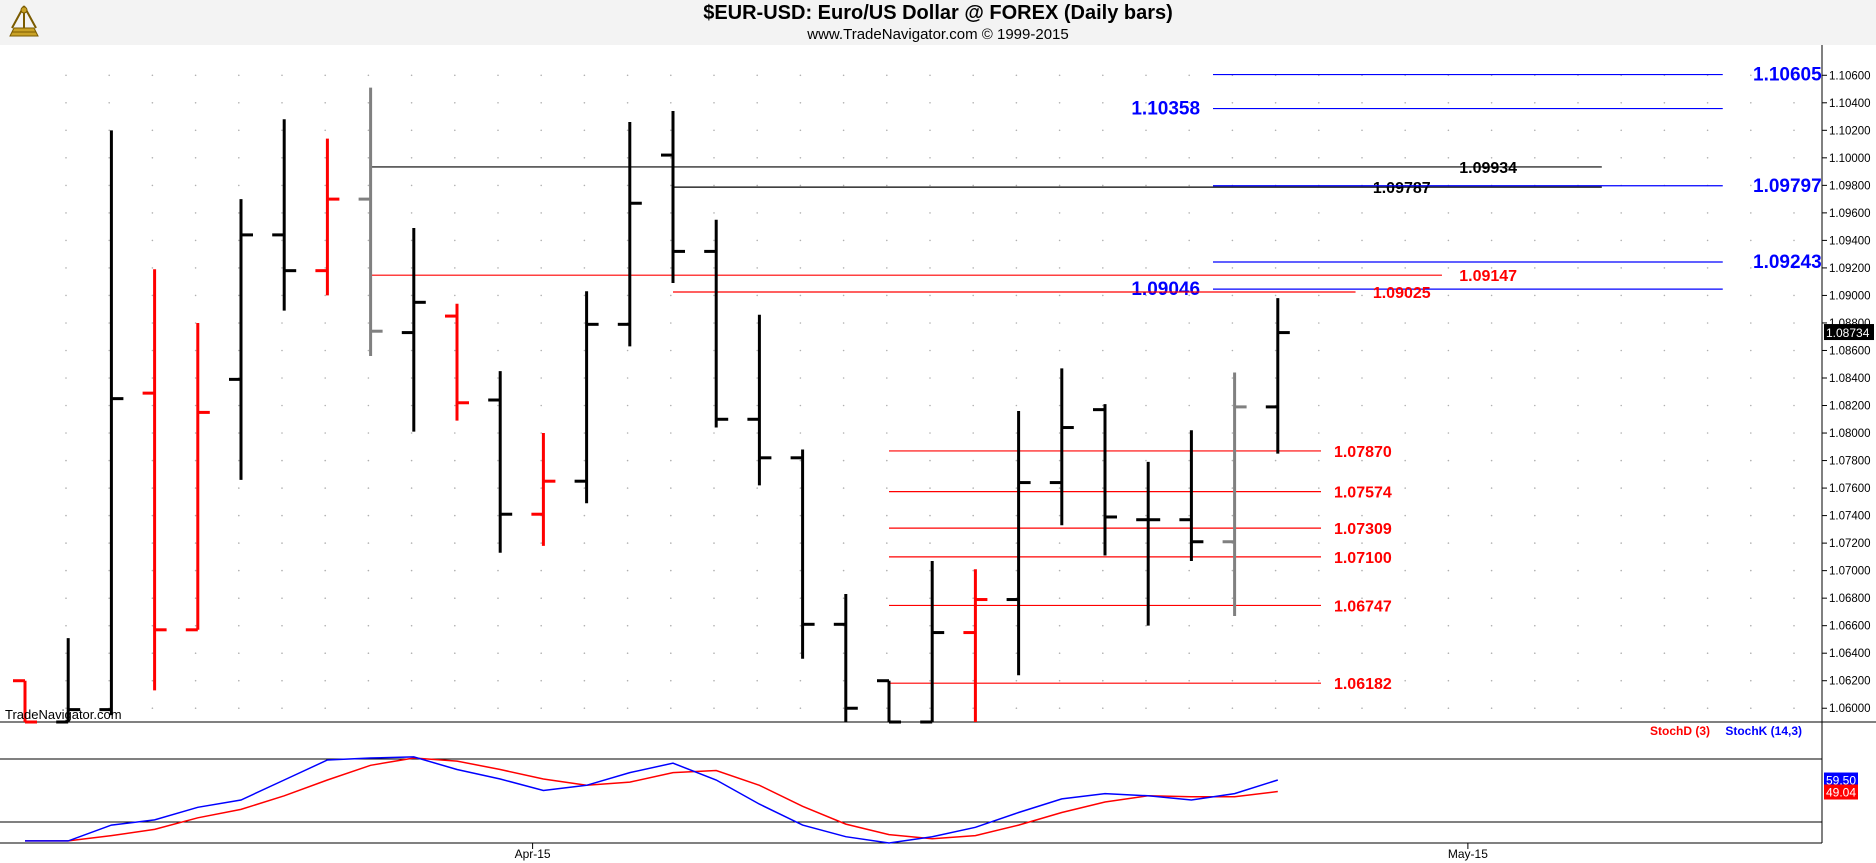 This screenshot has height=863, width=1876. What do you see at coordinates (1402, 188) in the screenshot?
I see `price-level-label: 1.09787` at bounding box center [1402, 188].